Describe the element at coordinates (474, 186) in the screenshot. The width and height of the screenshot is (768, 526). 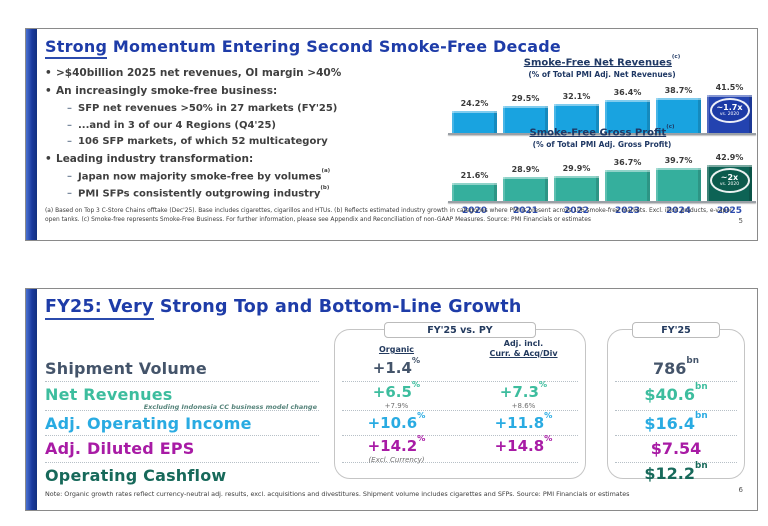
I see `bar-2020: 21.6%` at that location.